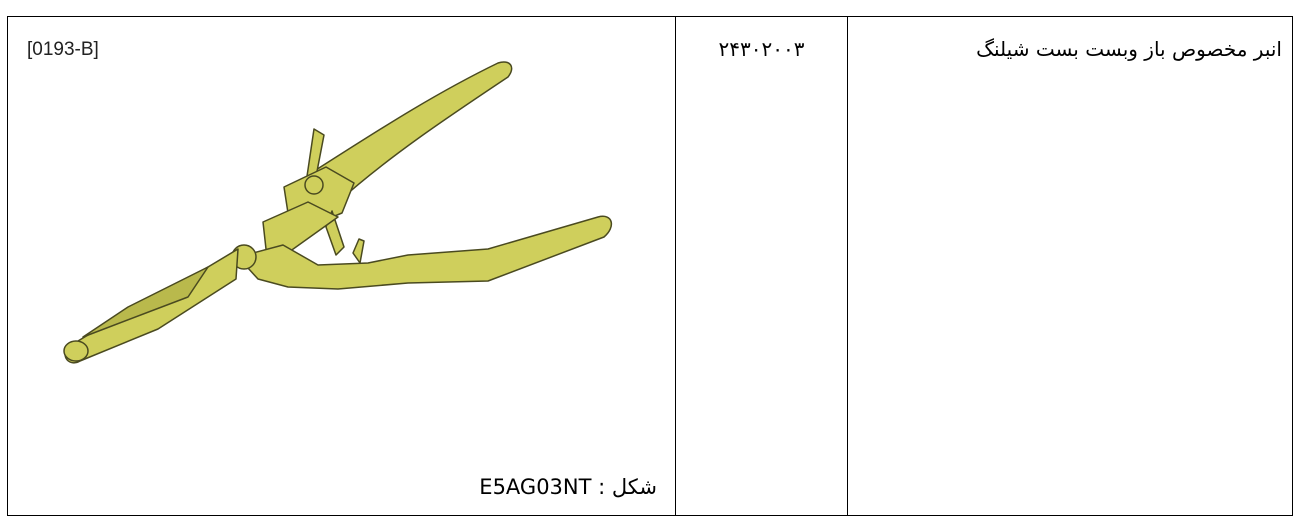  I want to click on part-number-cell: ۲۴۳۰۲۰۰۳, so click(761, 266).